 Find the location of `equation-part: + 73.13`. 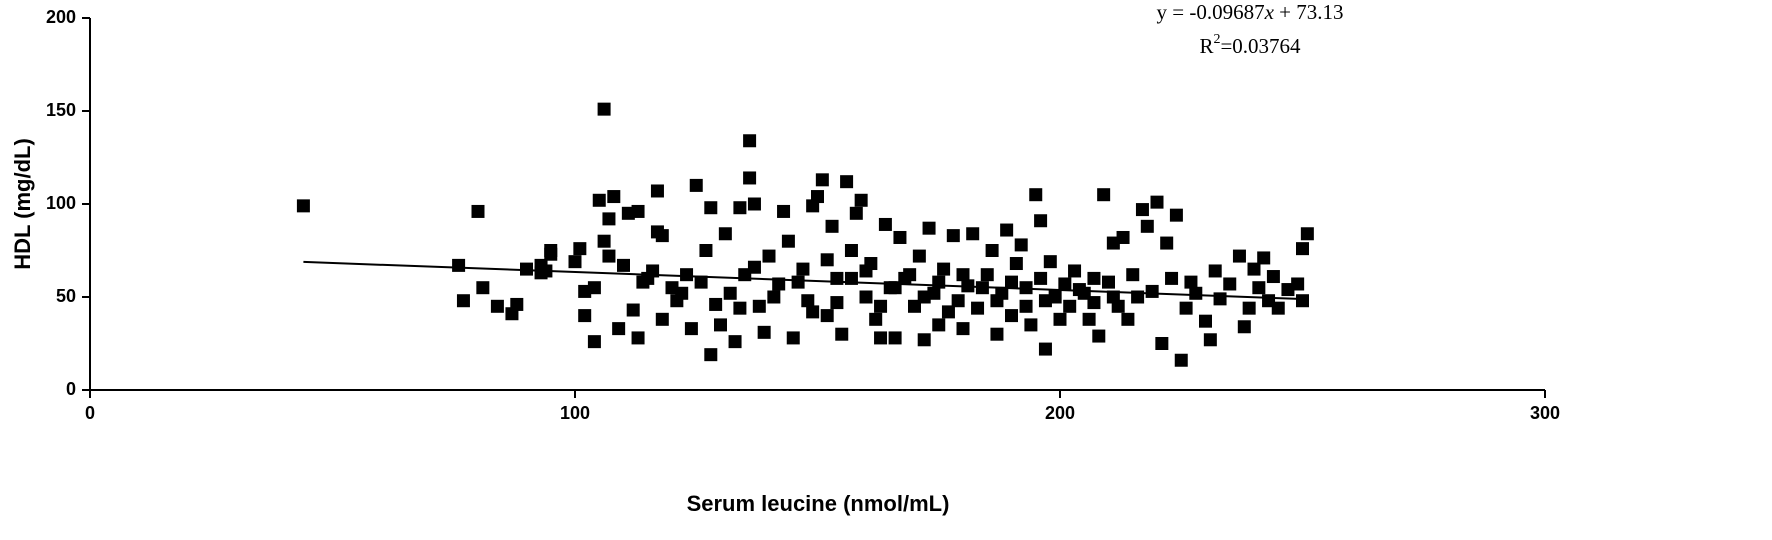

equation-part: + 73.13 is located at coordinates (1309, 12).